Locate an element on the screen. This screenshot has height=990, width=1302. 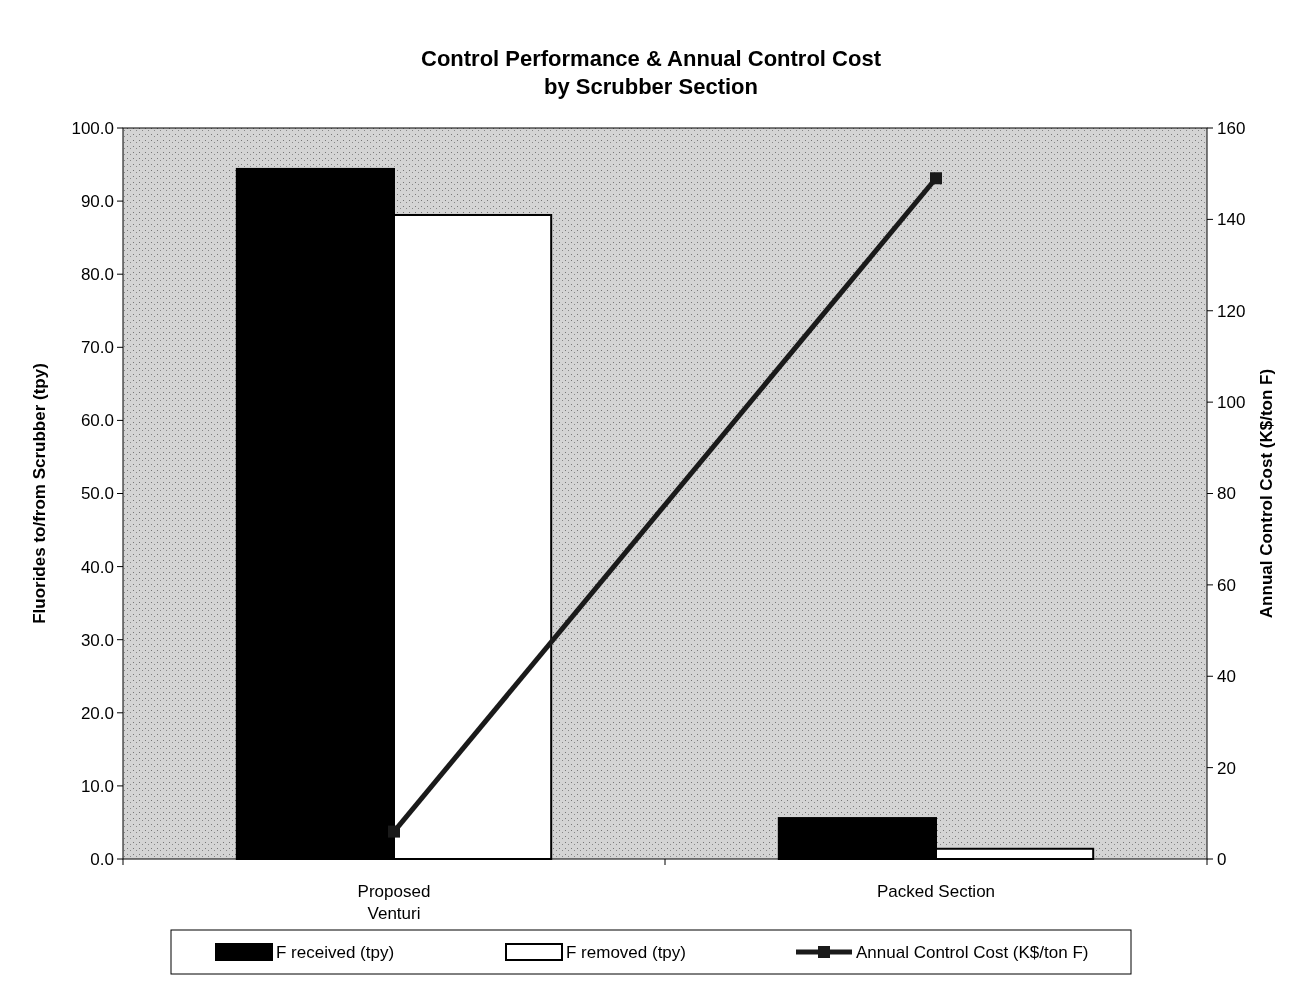
y-tick-label: 60.0 is located at coordinates (97, 421).